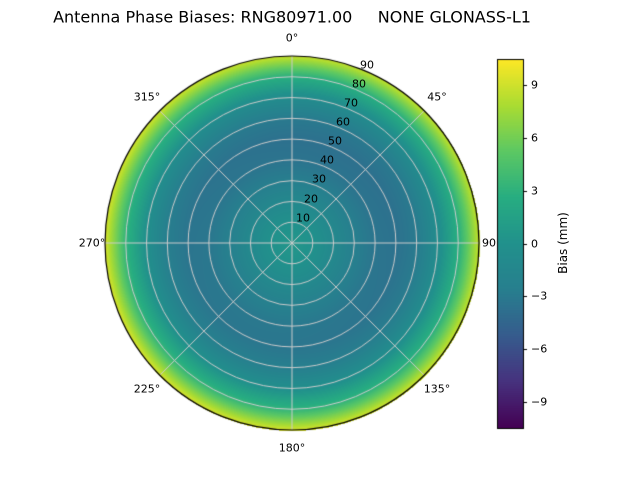 The height and width of the screenshot is (480, 640). What do you see at coordinates (539, 402) in the screenshot?
I see `colorbar-tick-label-m9: −9` at bounding box center [539, 402].